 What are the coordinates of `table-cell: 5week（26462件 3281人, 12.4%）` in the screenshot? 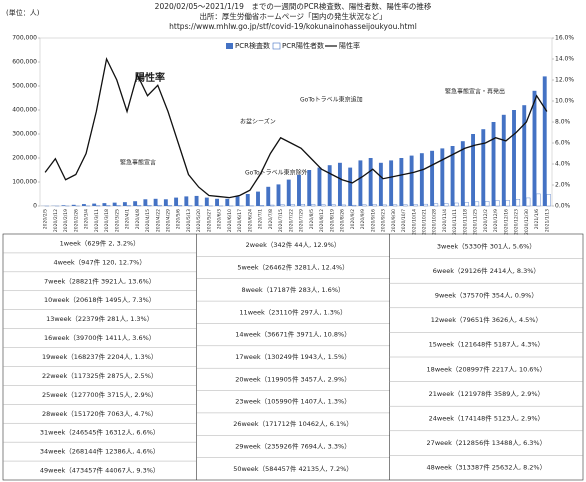 It's located at (292, 267).